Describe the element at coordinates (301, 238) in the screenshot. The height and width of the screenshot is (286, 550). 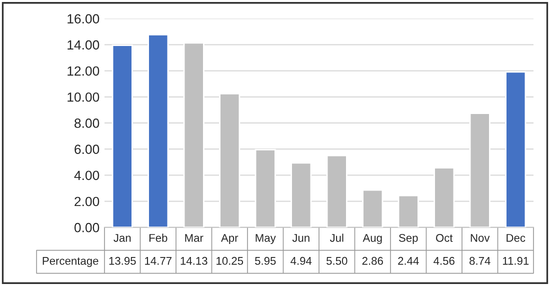
I see `x-tick-label: Jun` at that location.